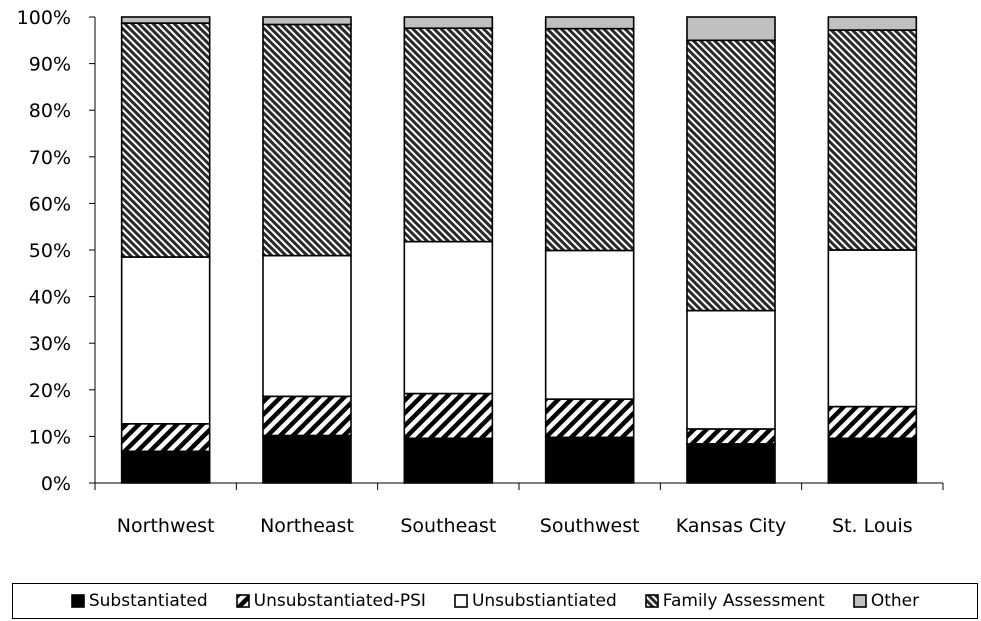 This screenshot has width=981, height=621. I want to click on bar-segment-family-assessment-southwest, so click(589, 139).